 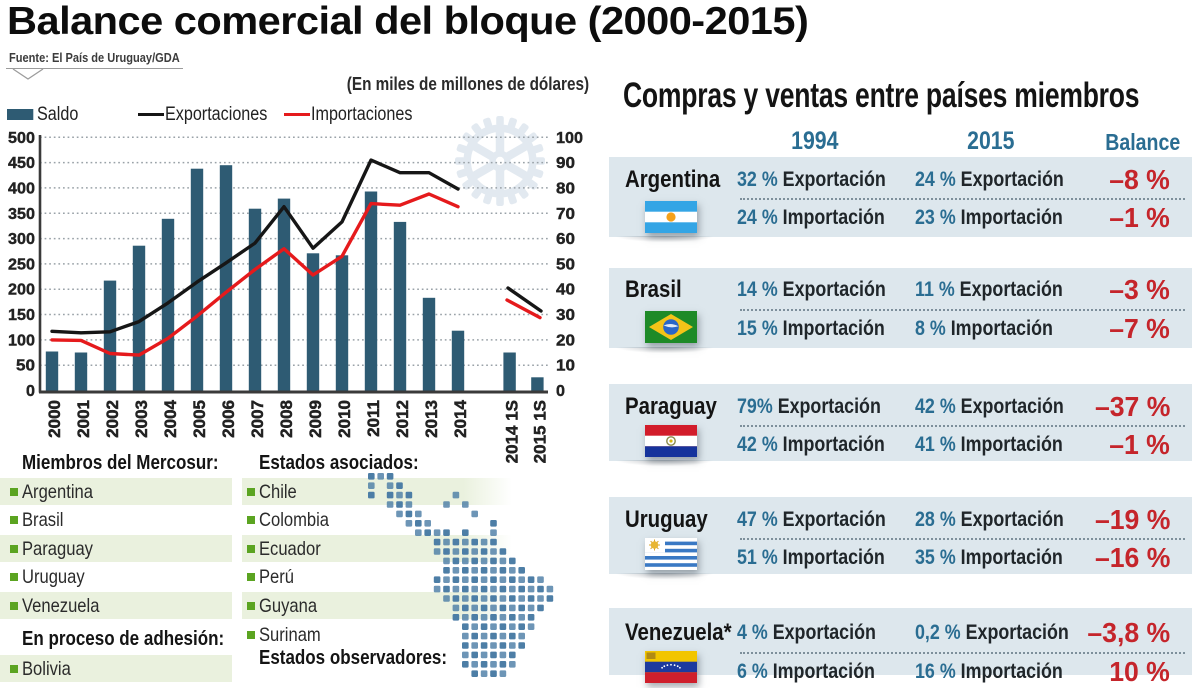 What do you see at coordinates (460, 418) in the screenshot?
I see `svg-text: 2014` at bounding box center [460, 418].